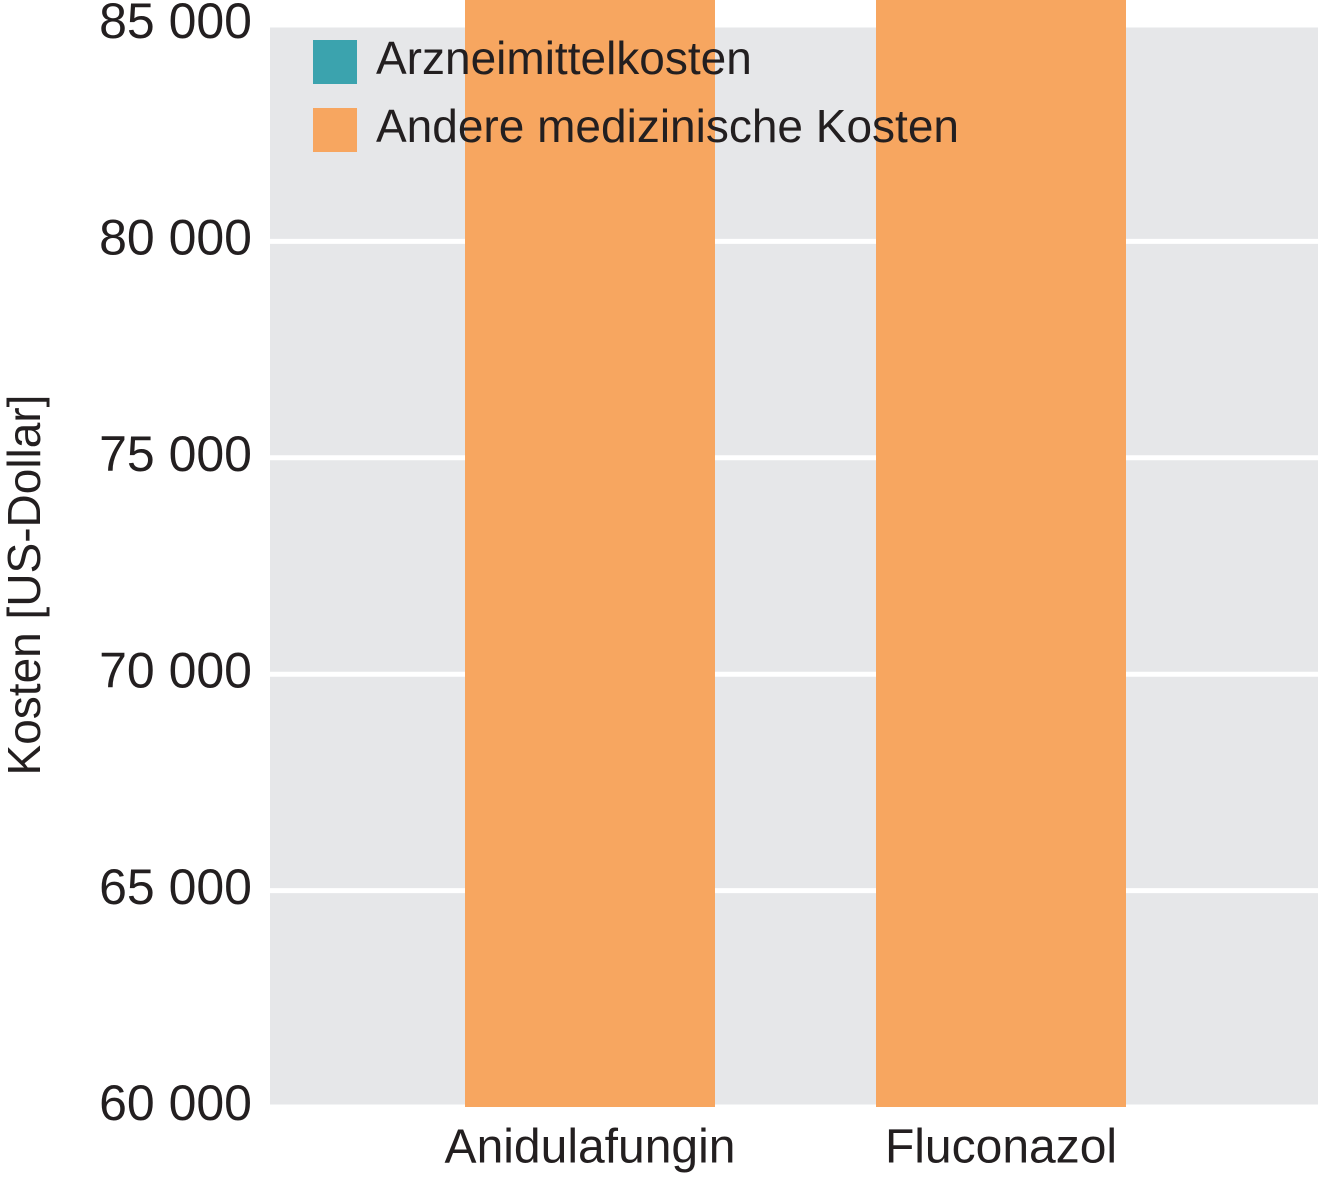 This screenshot has width=1325, height=1183. Describe the element at coordinates (564, 58) in the screenshot. I see `legend-label: Arzneimittelkosten` at that location.